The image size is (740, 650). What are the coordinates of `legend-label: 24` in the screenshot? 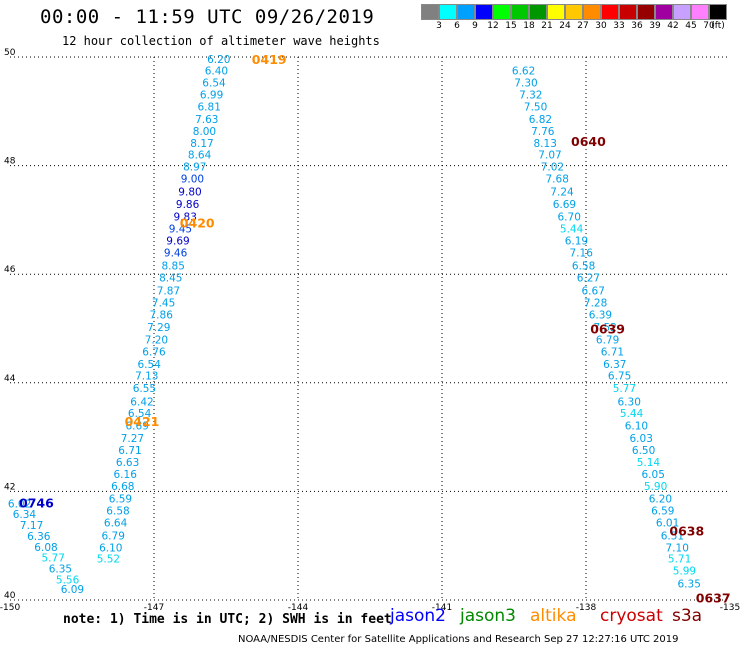 It's located at (565, 26).